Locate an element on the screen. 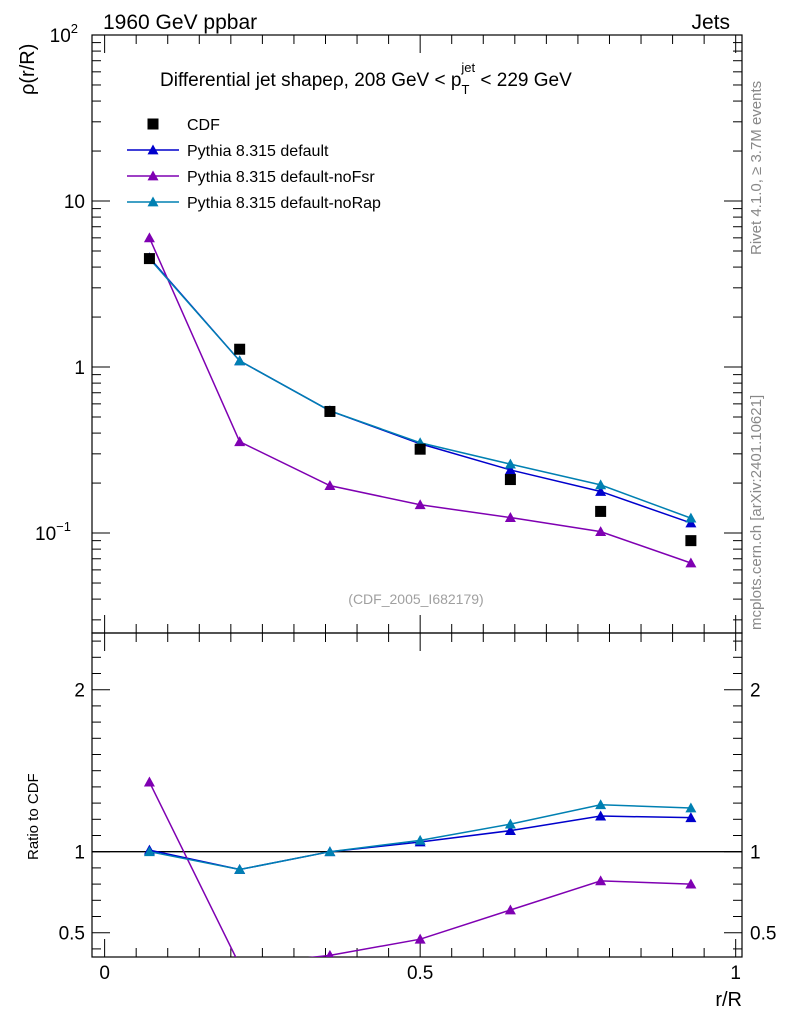 The width and height of the screenshot is (786, 1024). title-prefix: Differential jet shapeρ, 208 GeV < p is located at coordinates (310, 80).